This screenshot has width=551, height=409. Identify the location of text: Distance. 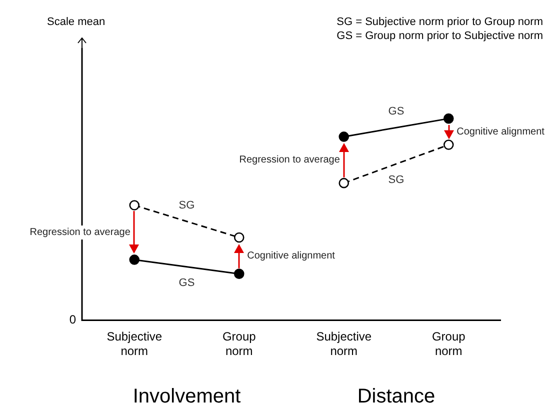
(396, 397).